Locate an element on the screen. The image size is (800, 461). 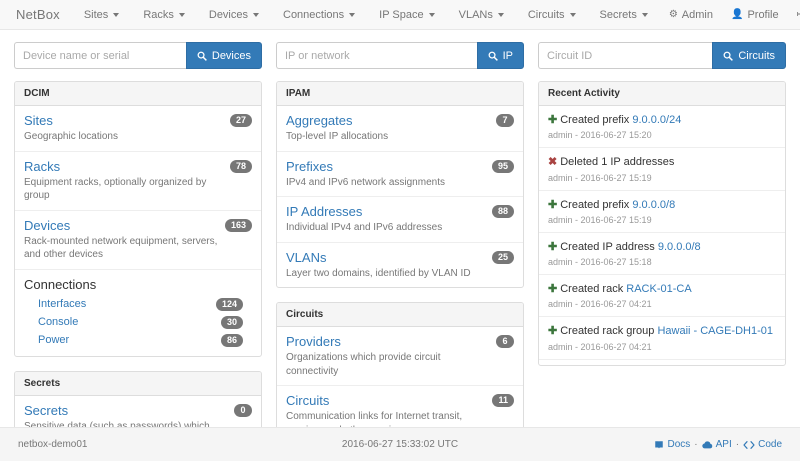
connections-title: Connections is located at coordinates (60, 284).